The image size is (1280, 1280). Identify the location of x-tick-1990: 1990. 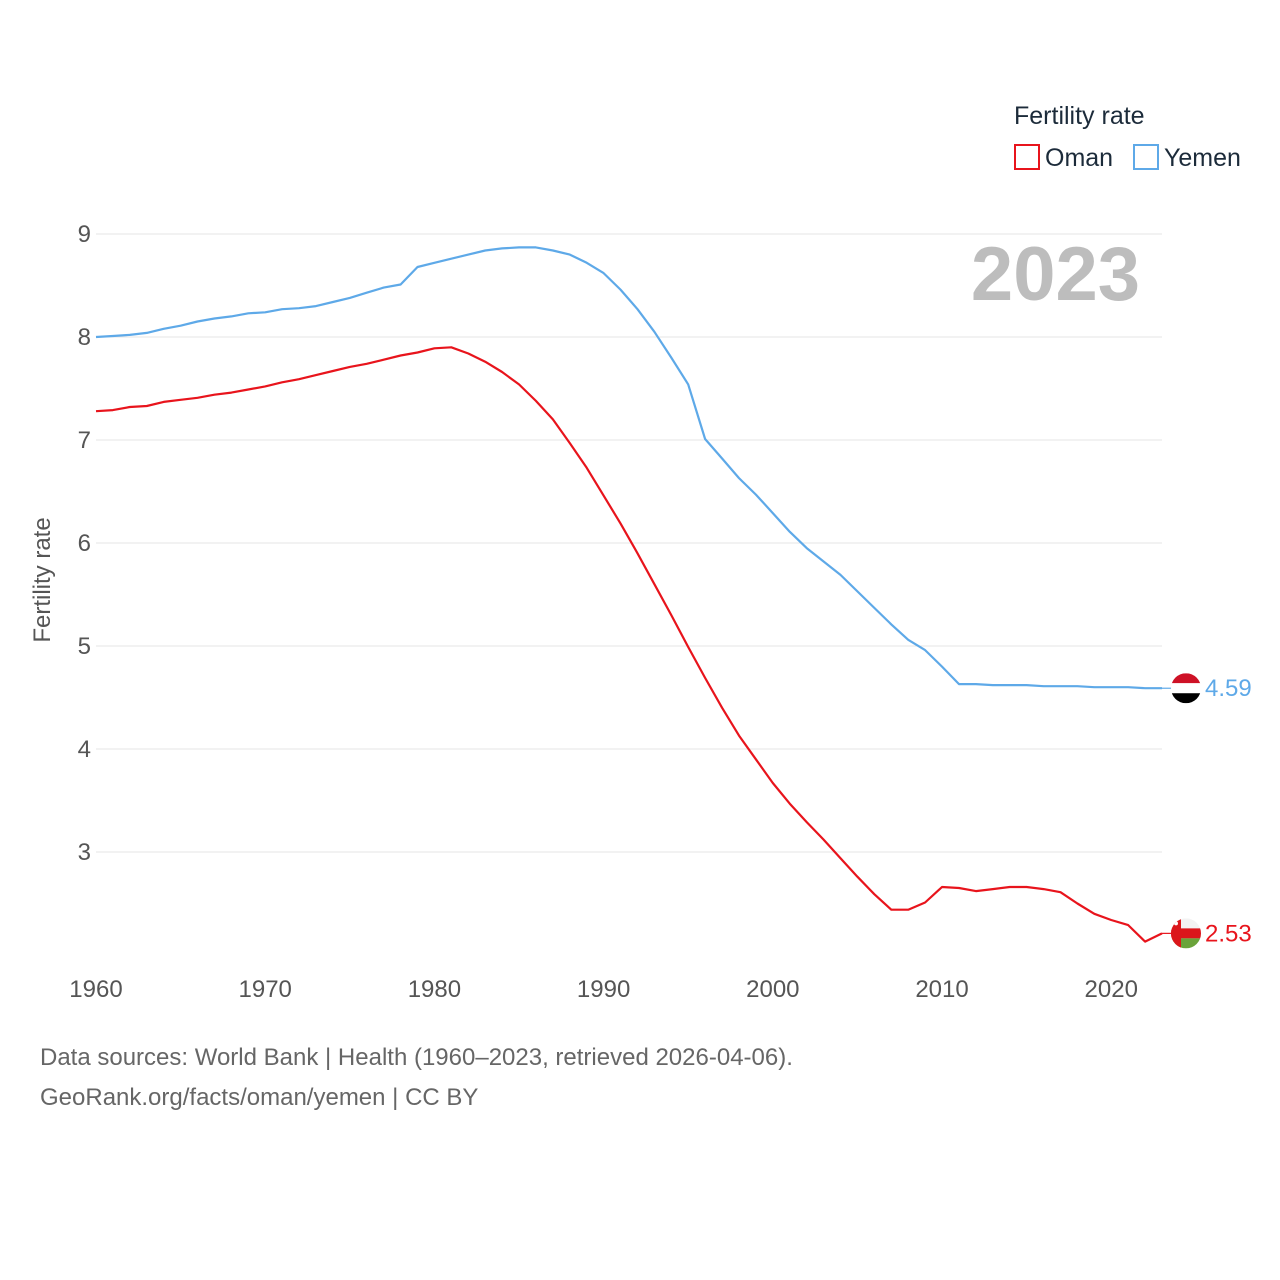
(603, 989).